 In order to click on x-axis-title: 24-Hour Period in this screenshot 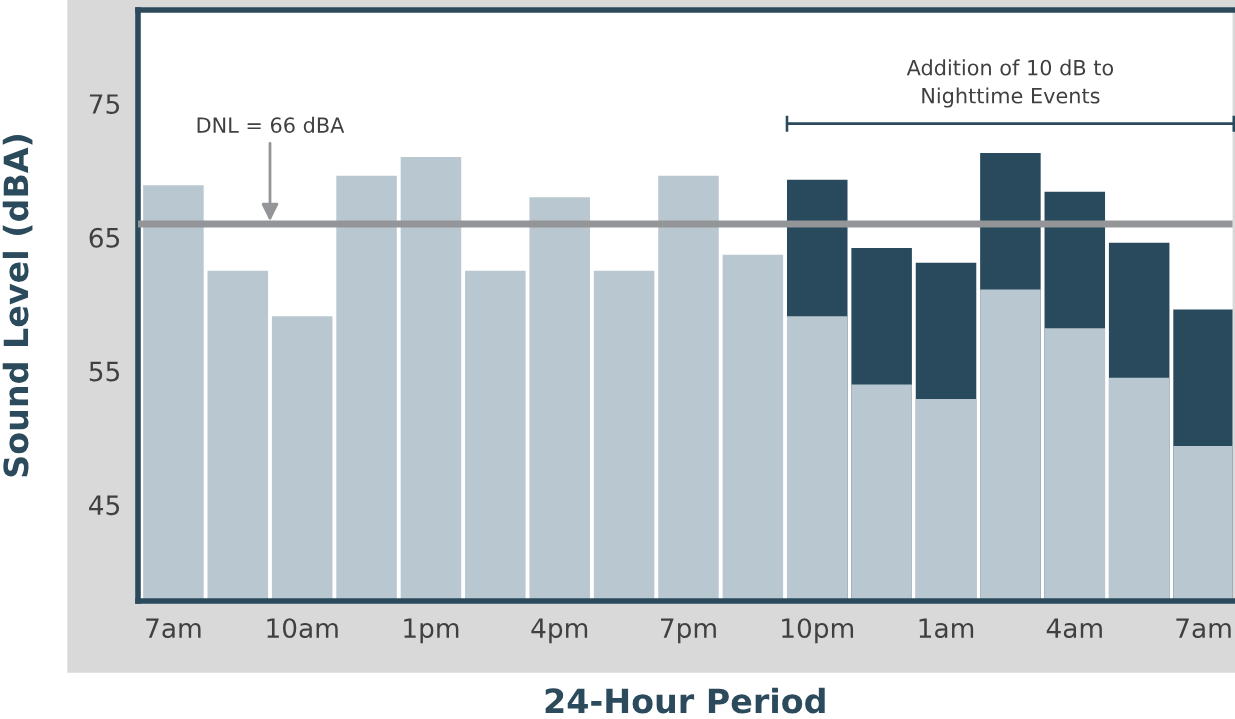, I will do `click(685, 700)`.